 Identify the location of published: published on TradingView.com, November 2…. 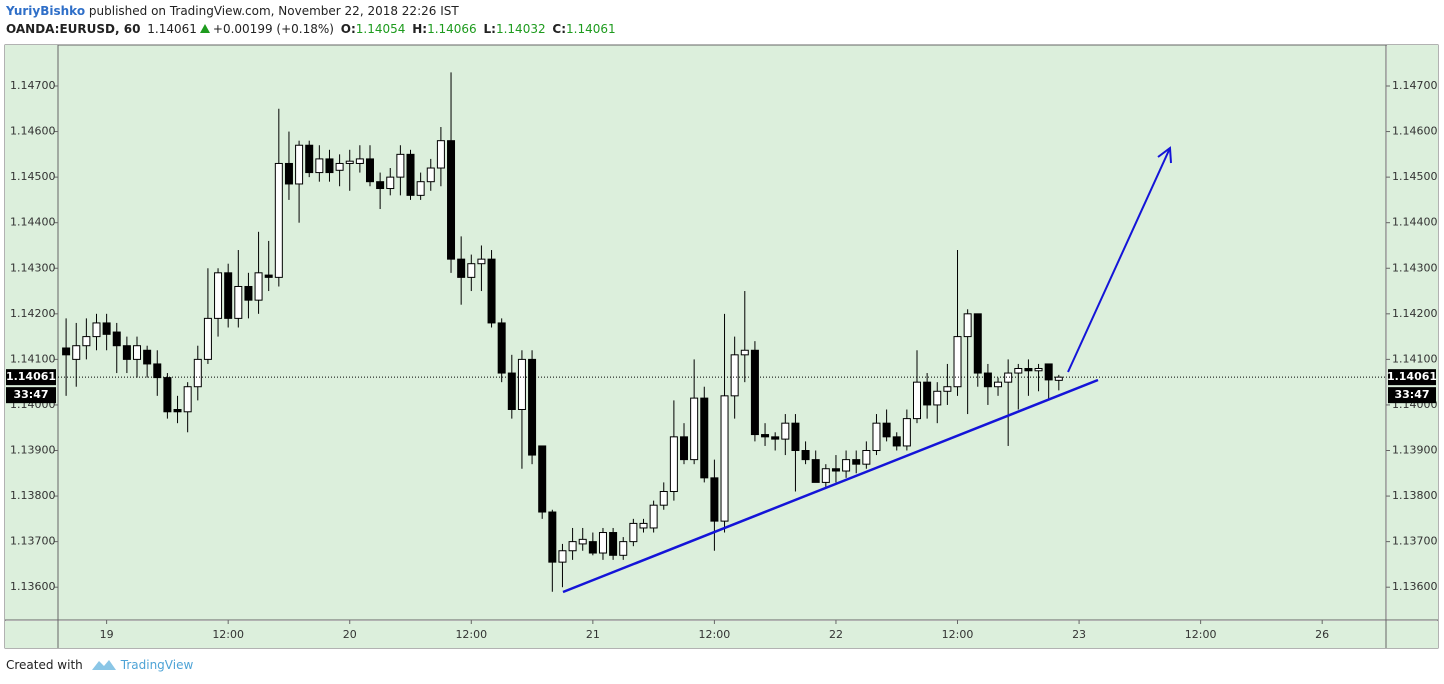
(273, 11).